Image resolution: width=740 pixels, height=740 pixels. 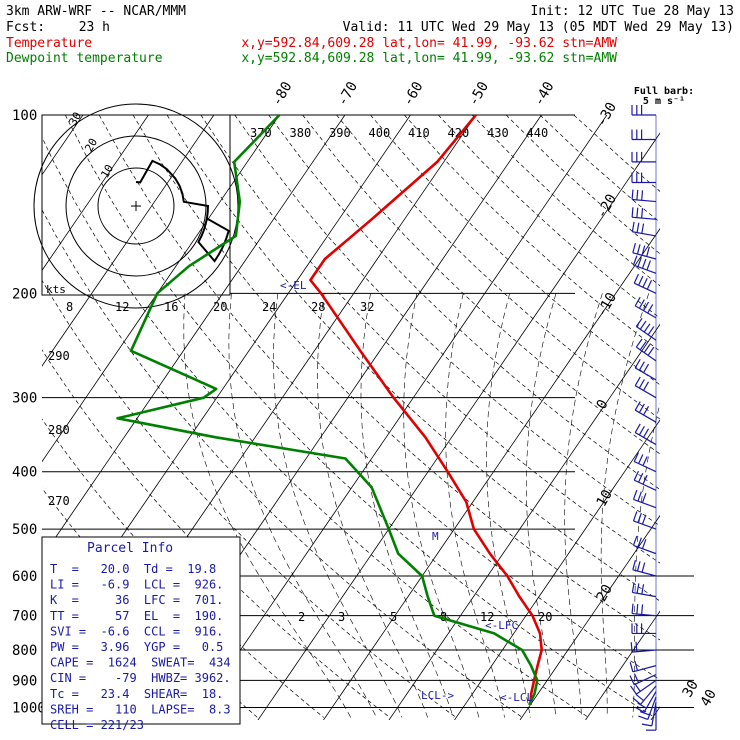 I want to click on wind-barbs-layer, so click(x=643, y=418).